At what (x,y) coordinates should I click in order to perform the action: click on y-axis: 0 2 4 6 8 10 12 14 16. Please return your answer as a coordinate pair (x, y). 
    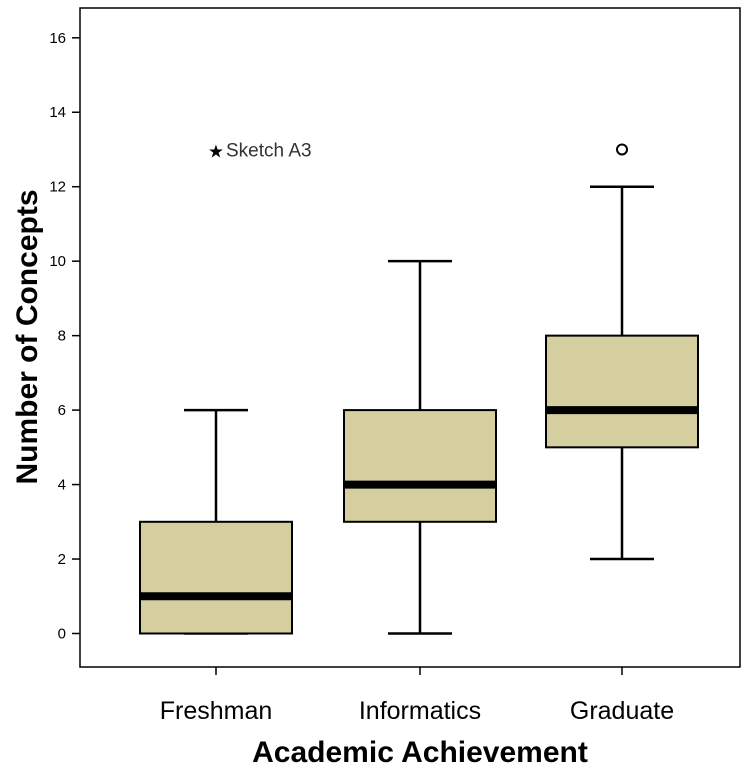
    Looking at the image, I should click on (64, 336).